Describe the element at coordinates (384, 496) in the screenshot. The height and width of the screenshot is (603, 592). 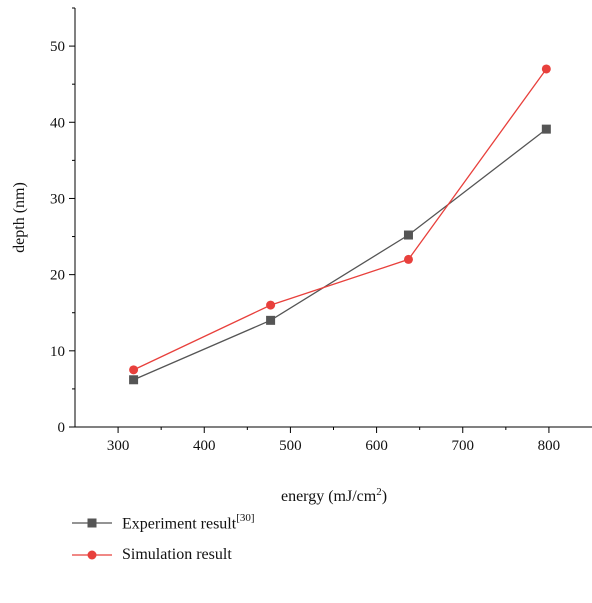
I see `x-axis-label-tail: )` at that location.